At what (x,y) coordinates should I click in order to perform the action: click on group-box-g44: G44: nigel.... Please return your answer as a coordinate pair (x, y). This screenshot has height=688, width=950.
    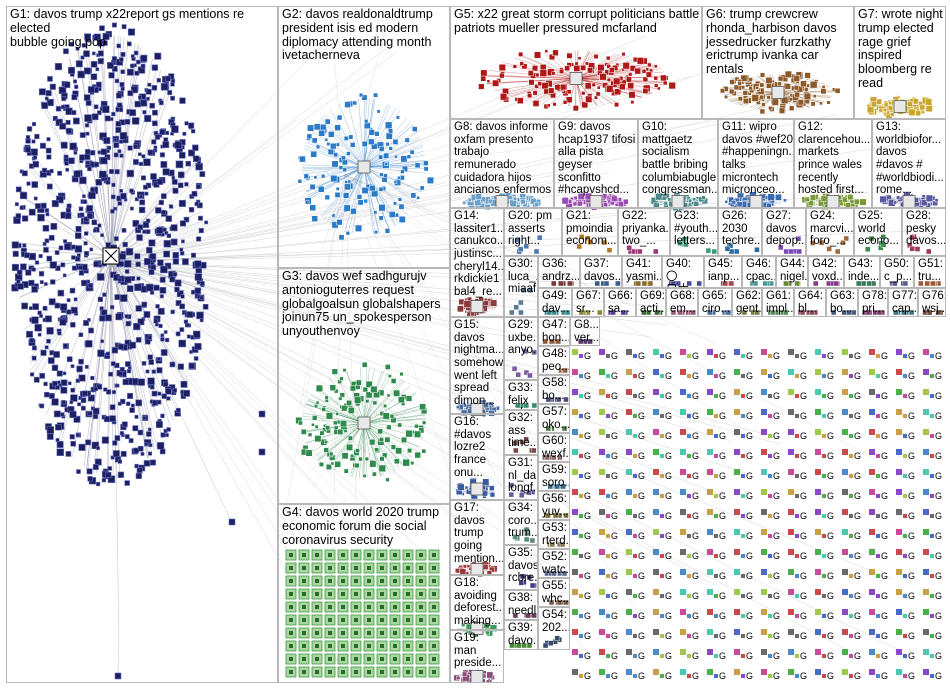
    Looking at the image, I should click on (792, 272).